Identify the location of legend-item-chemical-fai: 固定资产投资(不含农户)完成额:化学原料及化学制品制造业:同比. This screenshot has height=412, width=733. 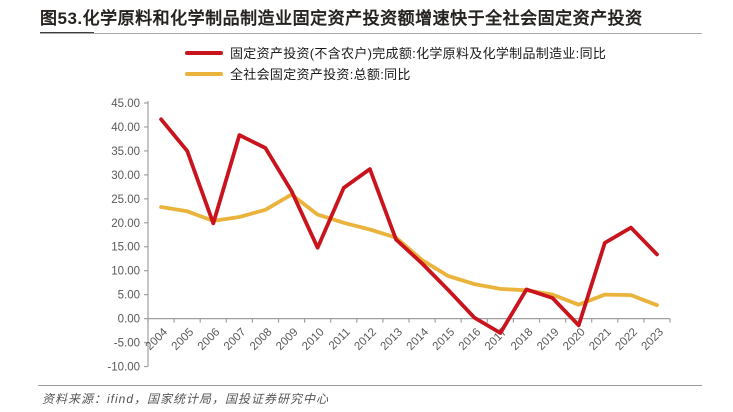
(395, 52).